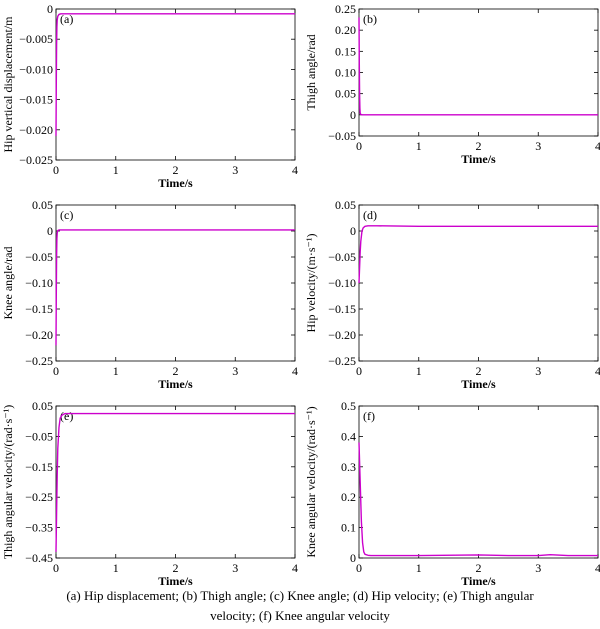 Image resolution: width=600 pixels, height=629 pixels. What do you see at coordinates (42, 205) in the screenshot?
I see `panel-c-ytick-label: 0.05` at bounding box center [42, 205].